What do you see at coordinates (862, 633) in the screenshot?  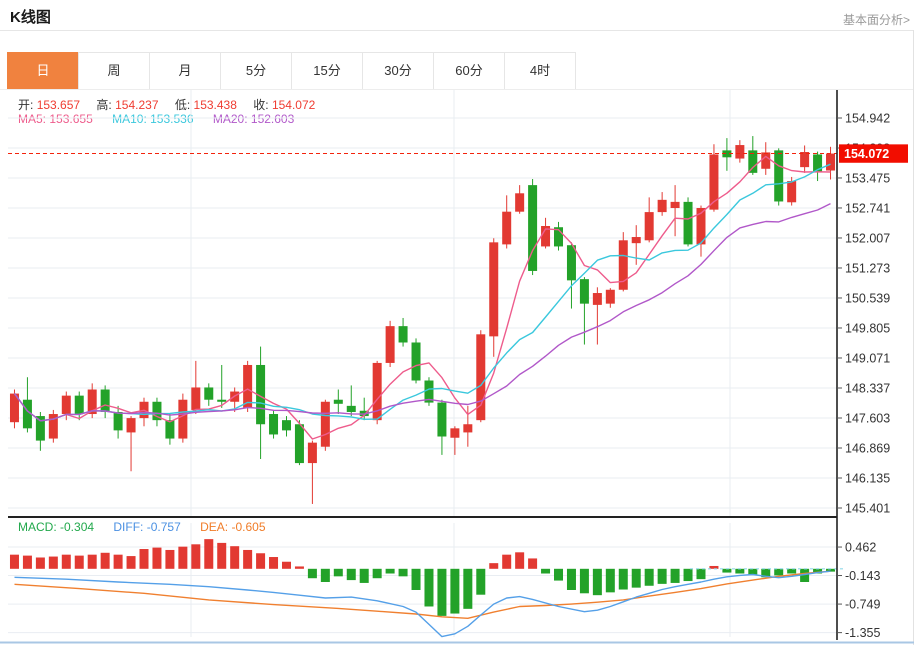 I see `axis-tick-label: -1.355` at bounding box center [862, 633].